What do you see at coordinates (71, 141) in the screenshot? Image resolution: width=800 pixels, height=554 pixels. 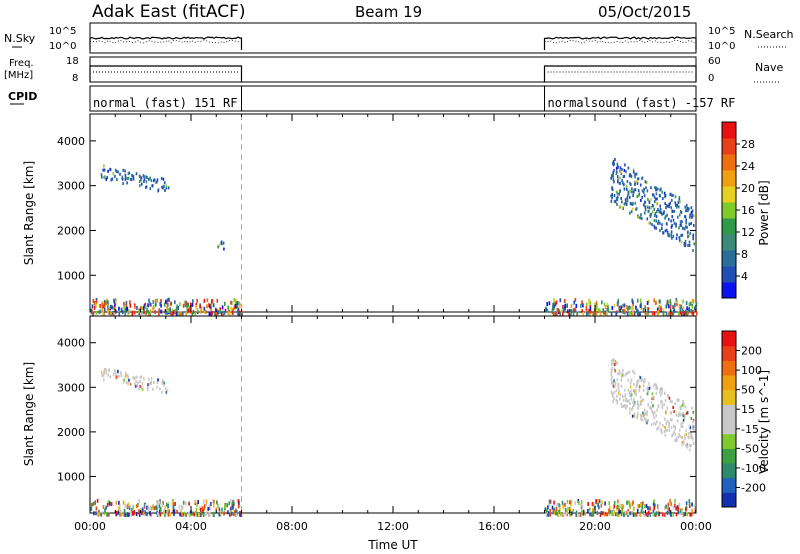 I see `ytick-label: 4000` at bounding box center [71, 141].